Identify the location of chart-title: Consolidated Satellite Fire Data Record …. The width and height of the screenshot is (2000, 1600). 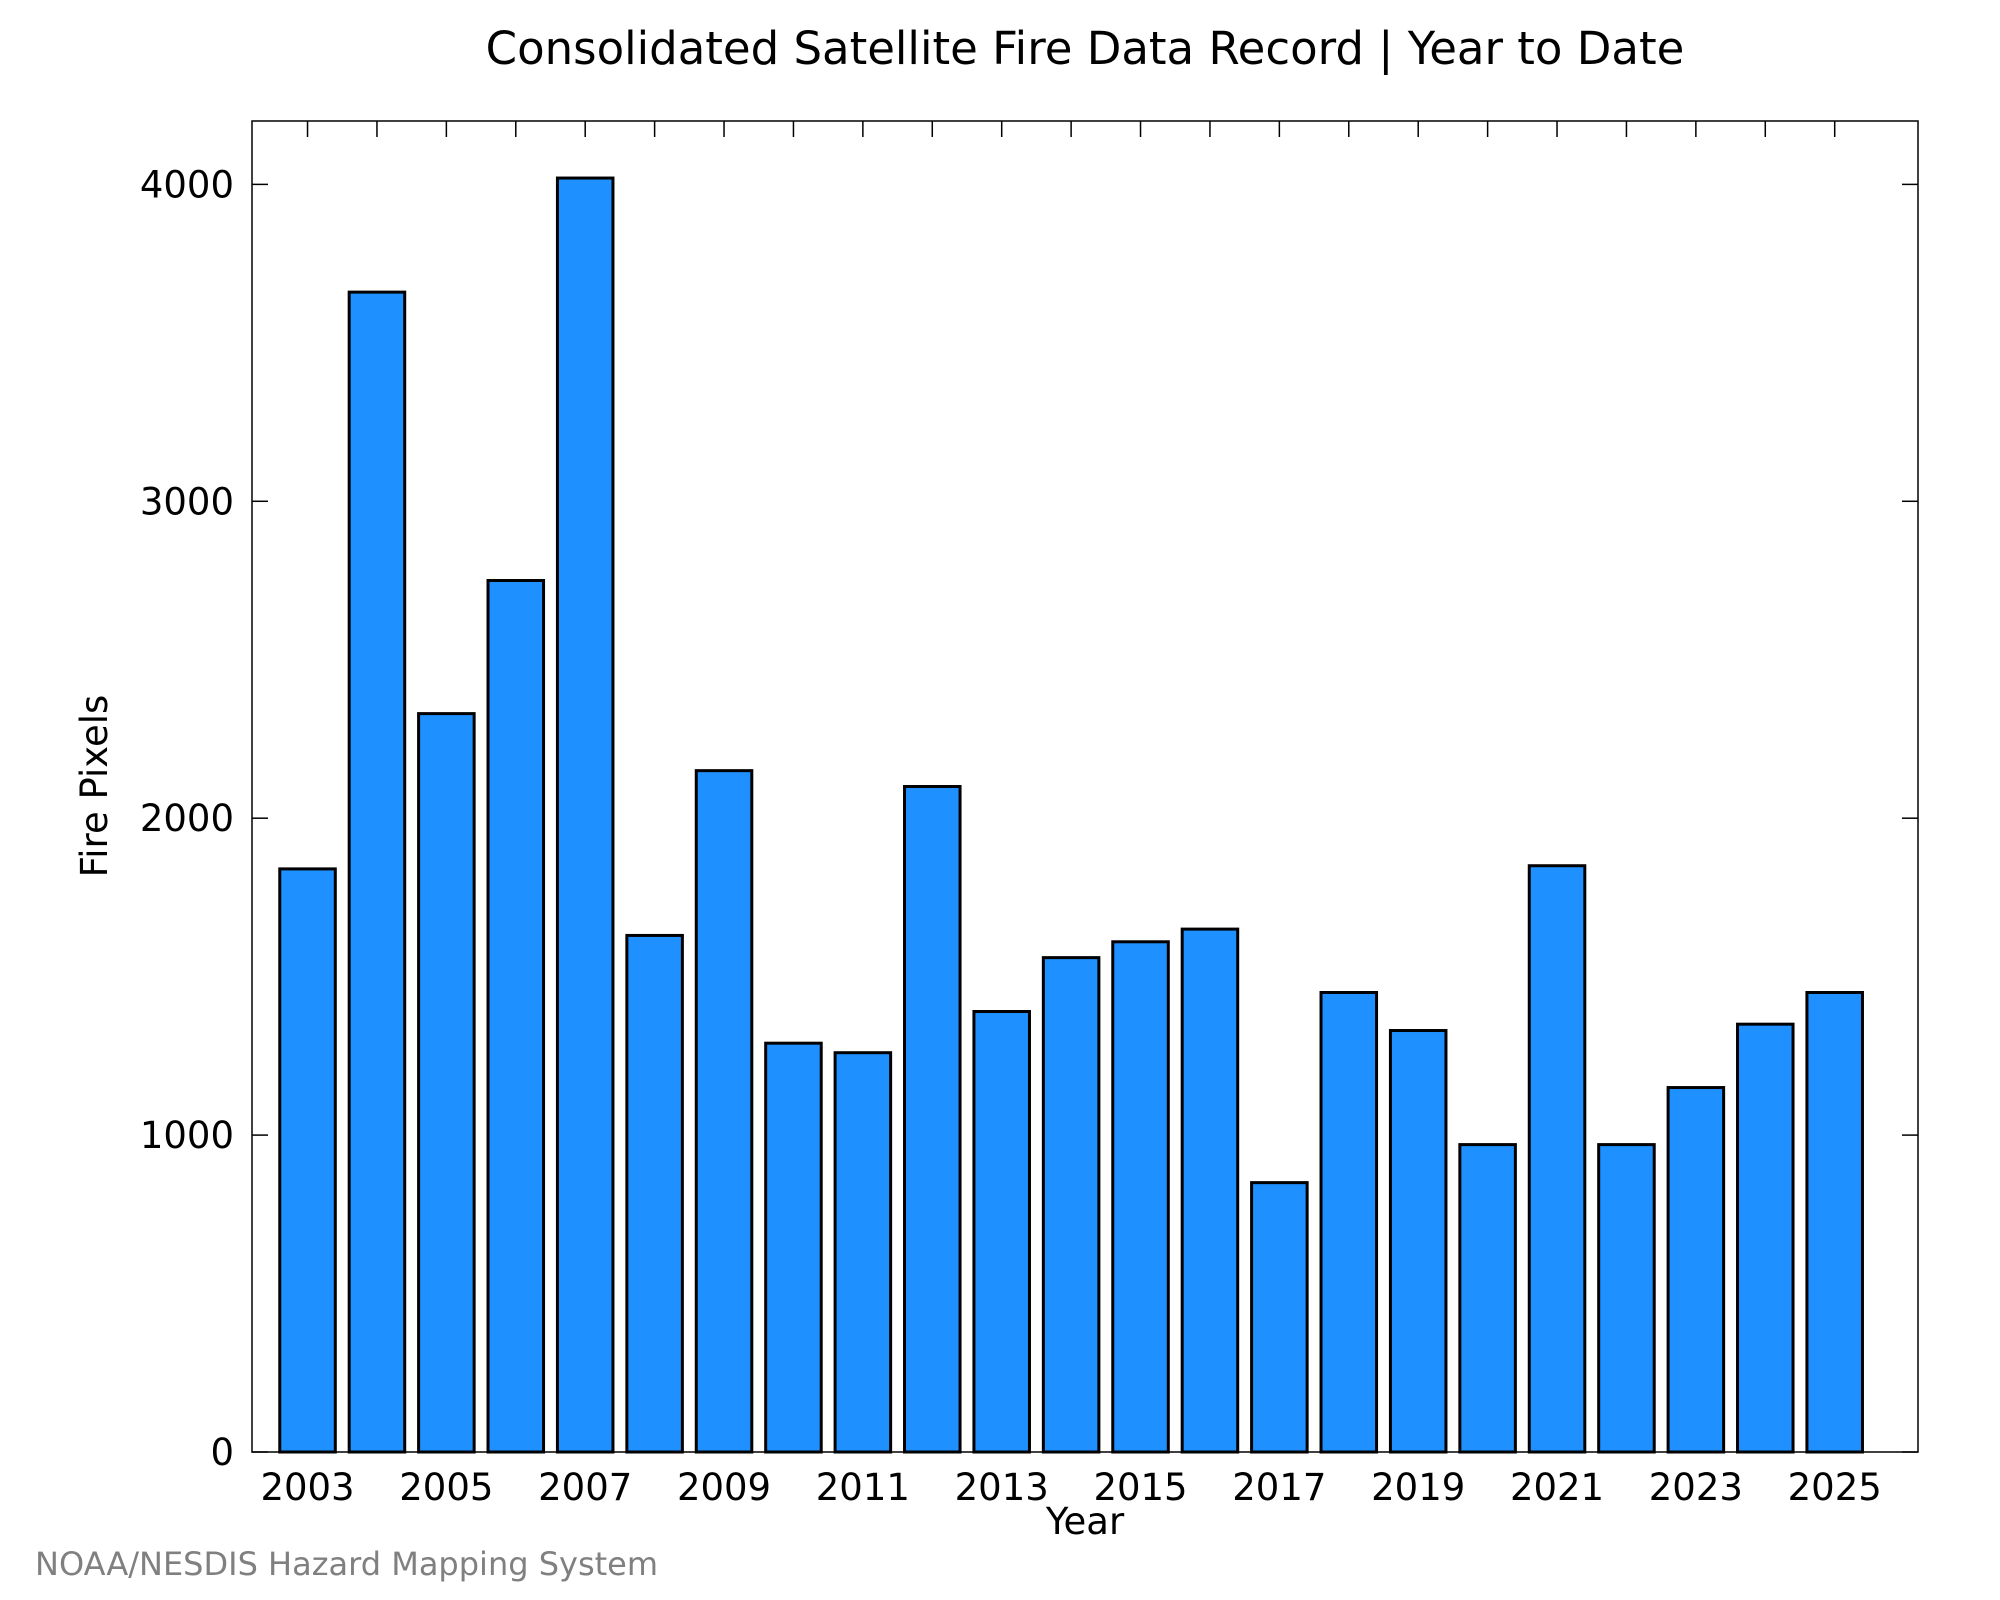
(1085, 48).